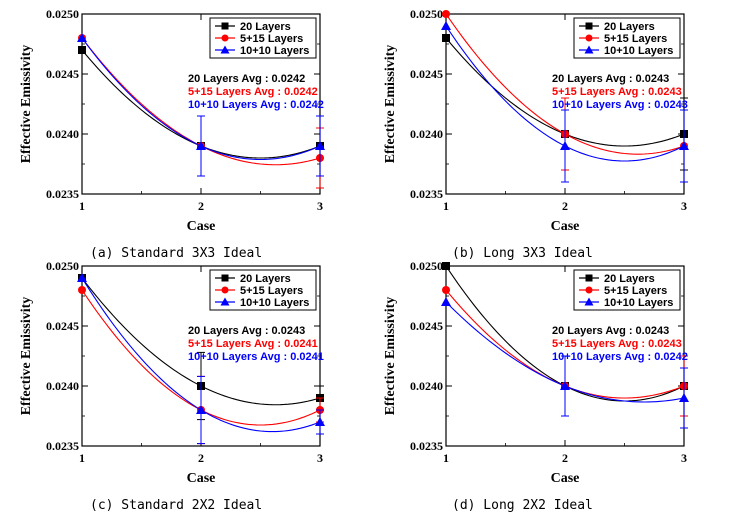 Image resolution: width=734 pixels, height=516 pixels. Describe the element at coordinates (176, 505) in the screenshot. I see `panel-caption-3: (c) Standard 2X2 Ideal` at that location.